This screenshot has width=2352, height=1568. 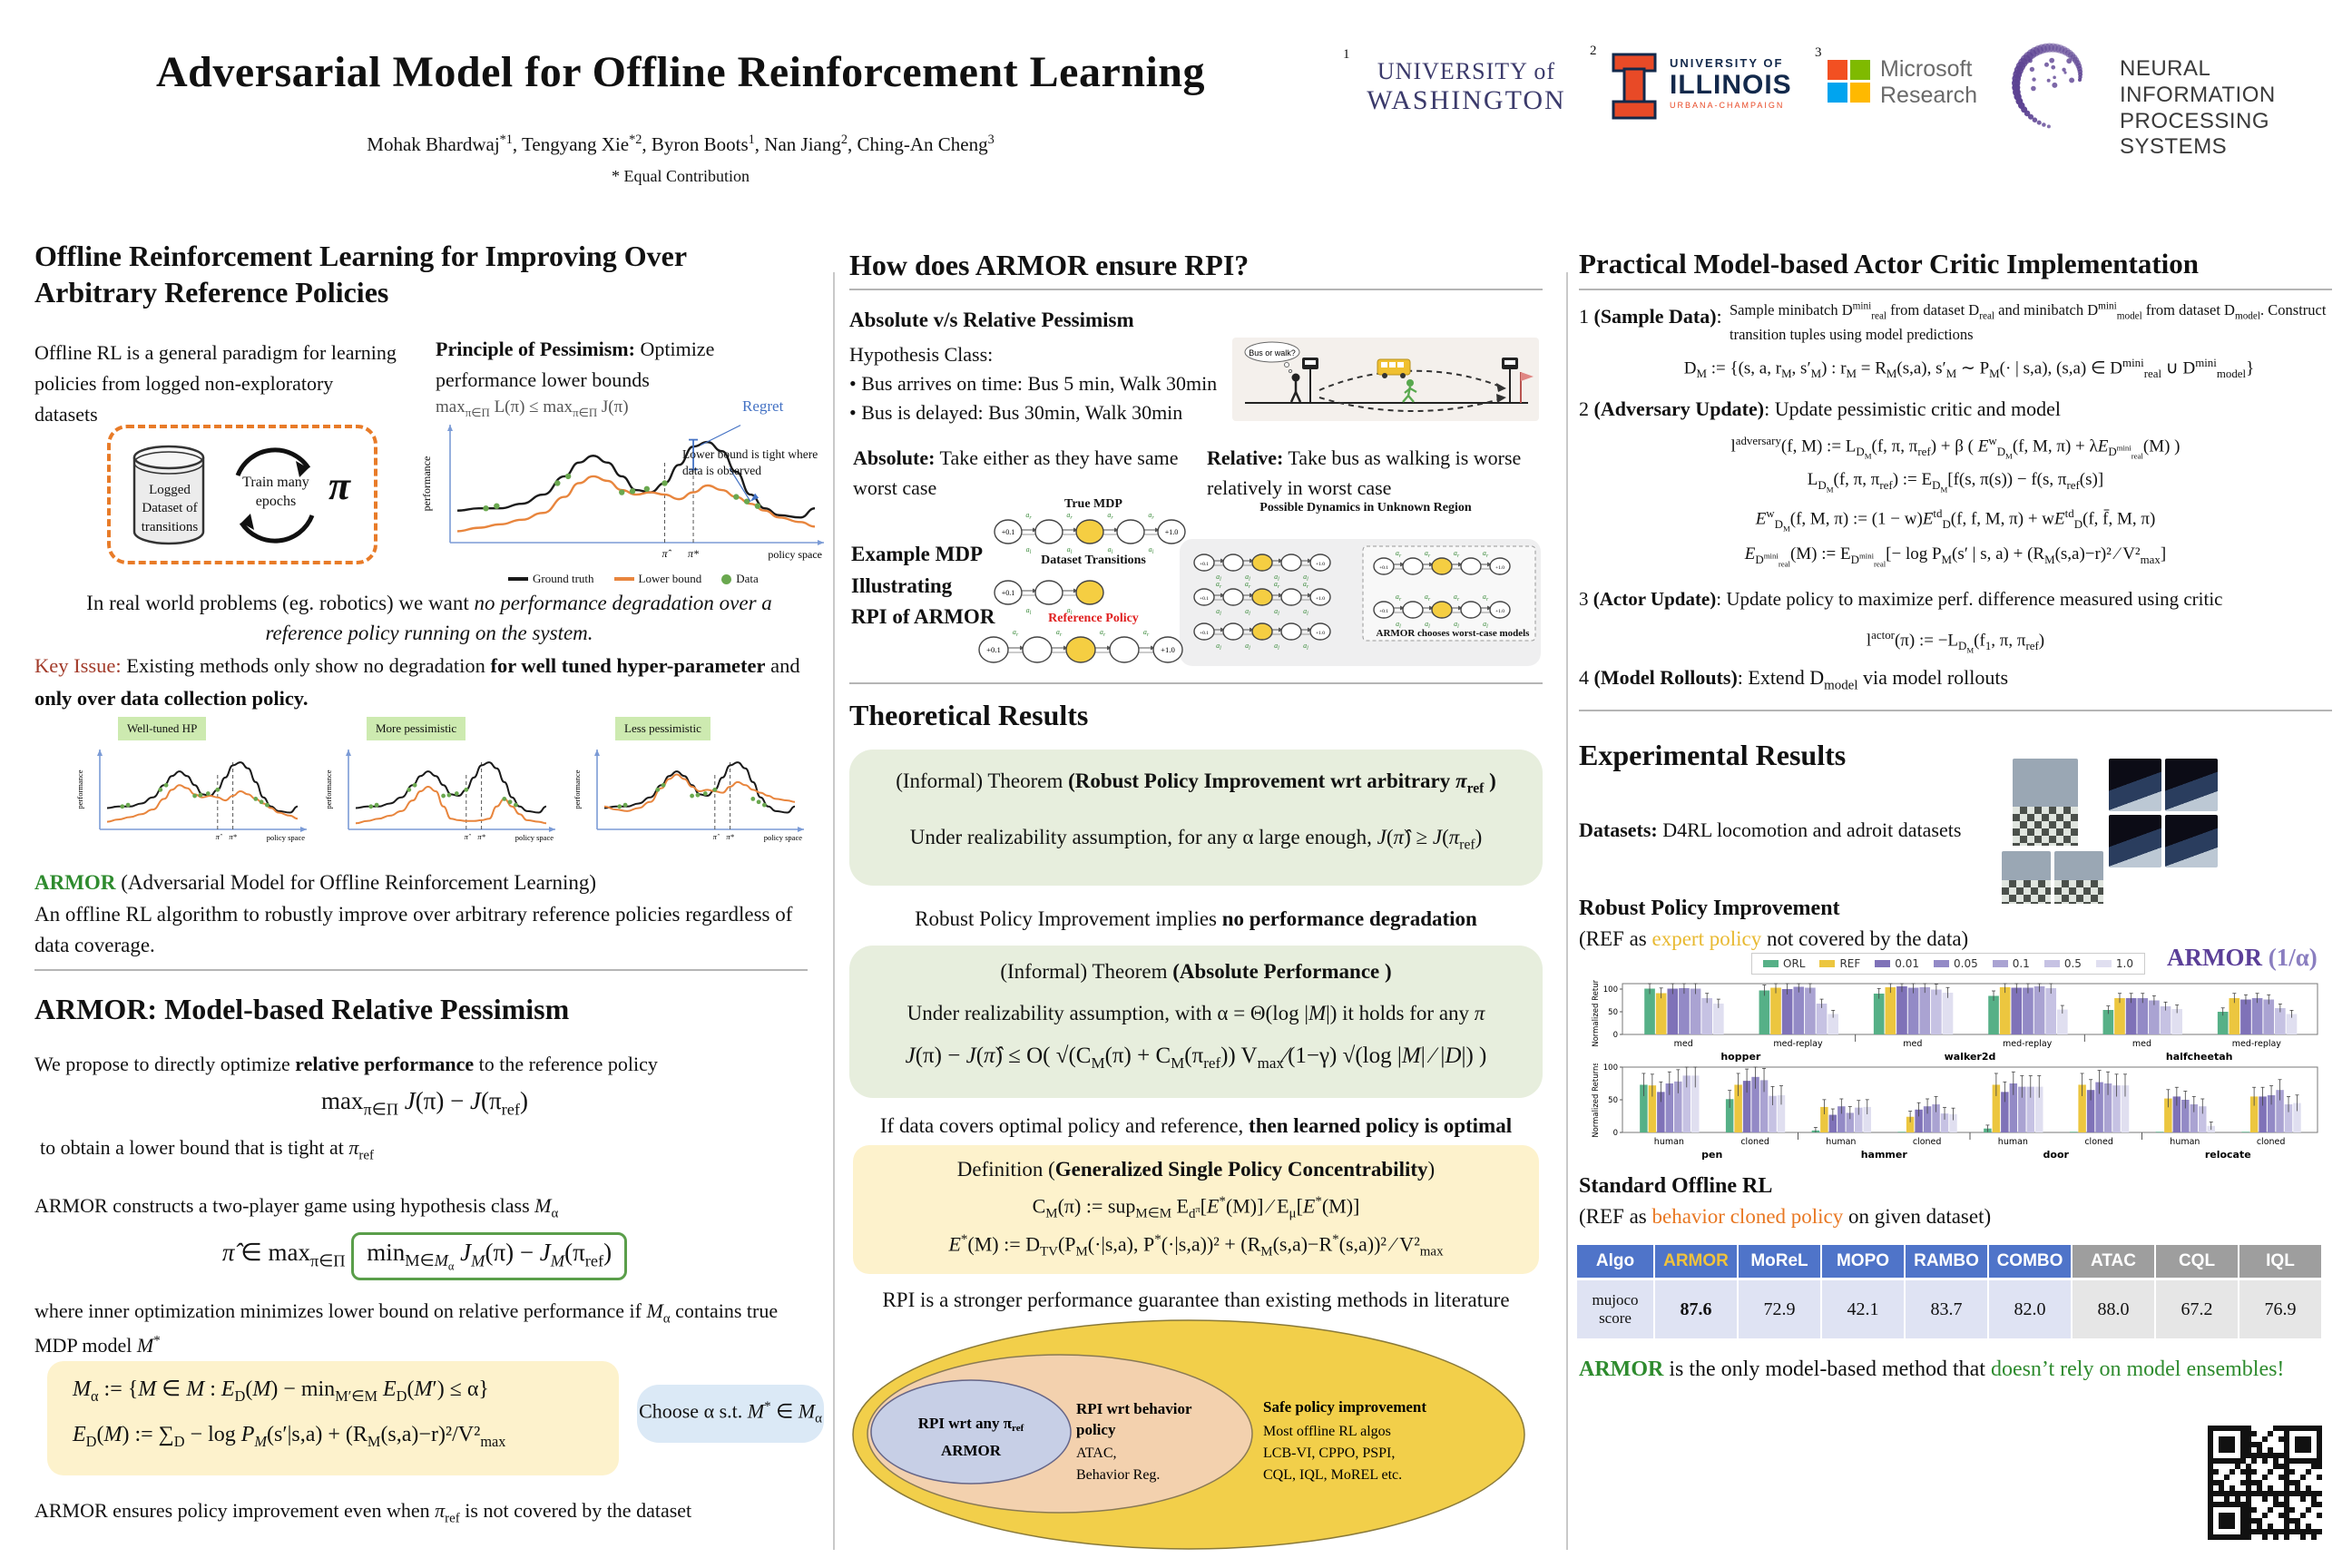 I want to click on table-score-cell: 88.0, so click(x=2114, y=1309).